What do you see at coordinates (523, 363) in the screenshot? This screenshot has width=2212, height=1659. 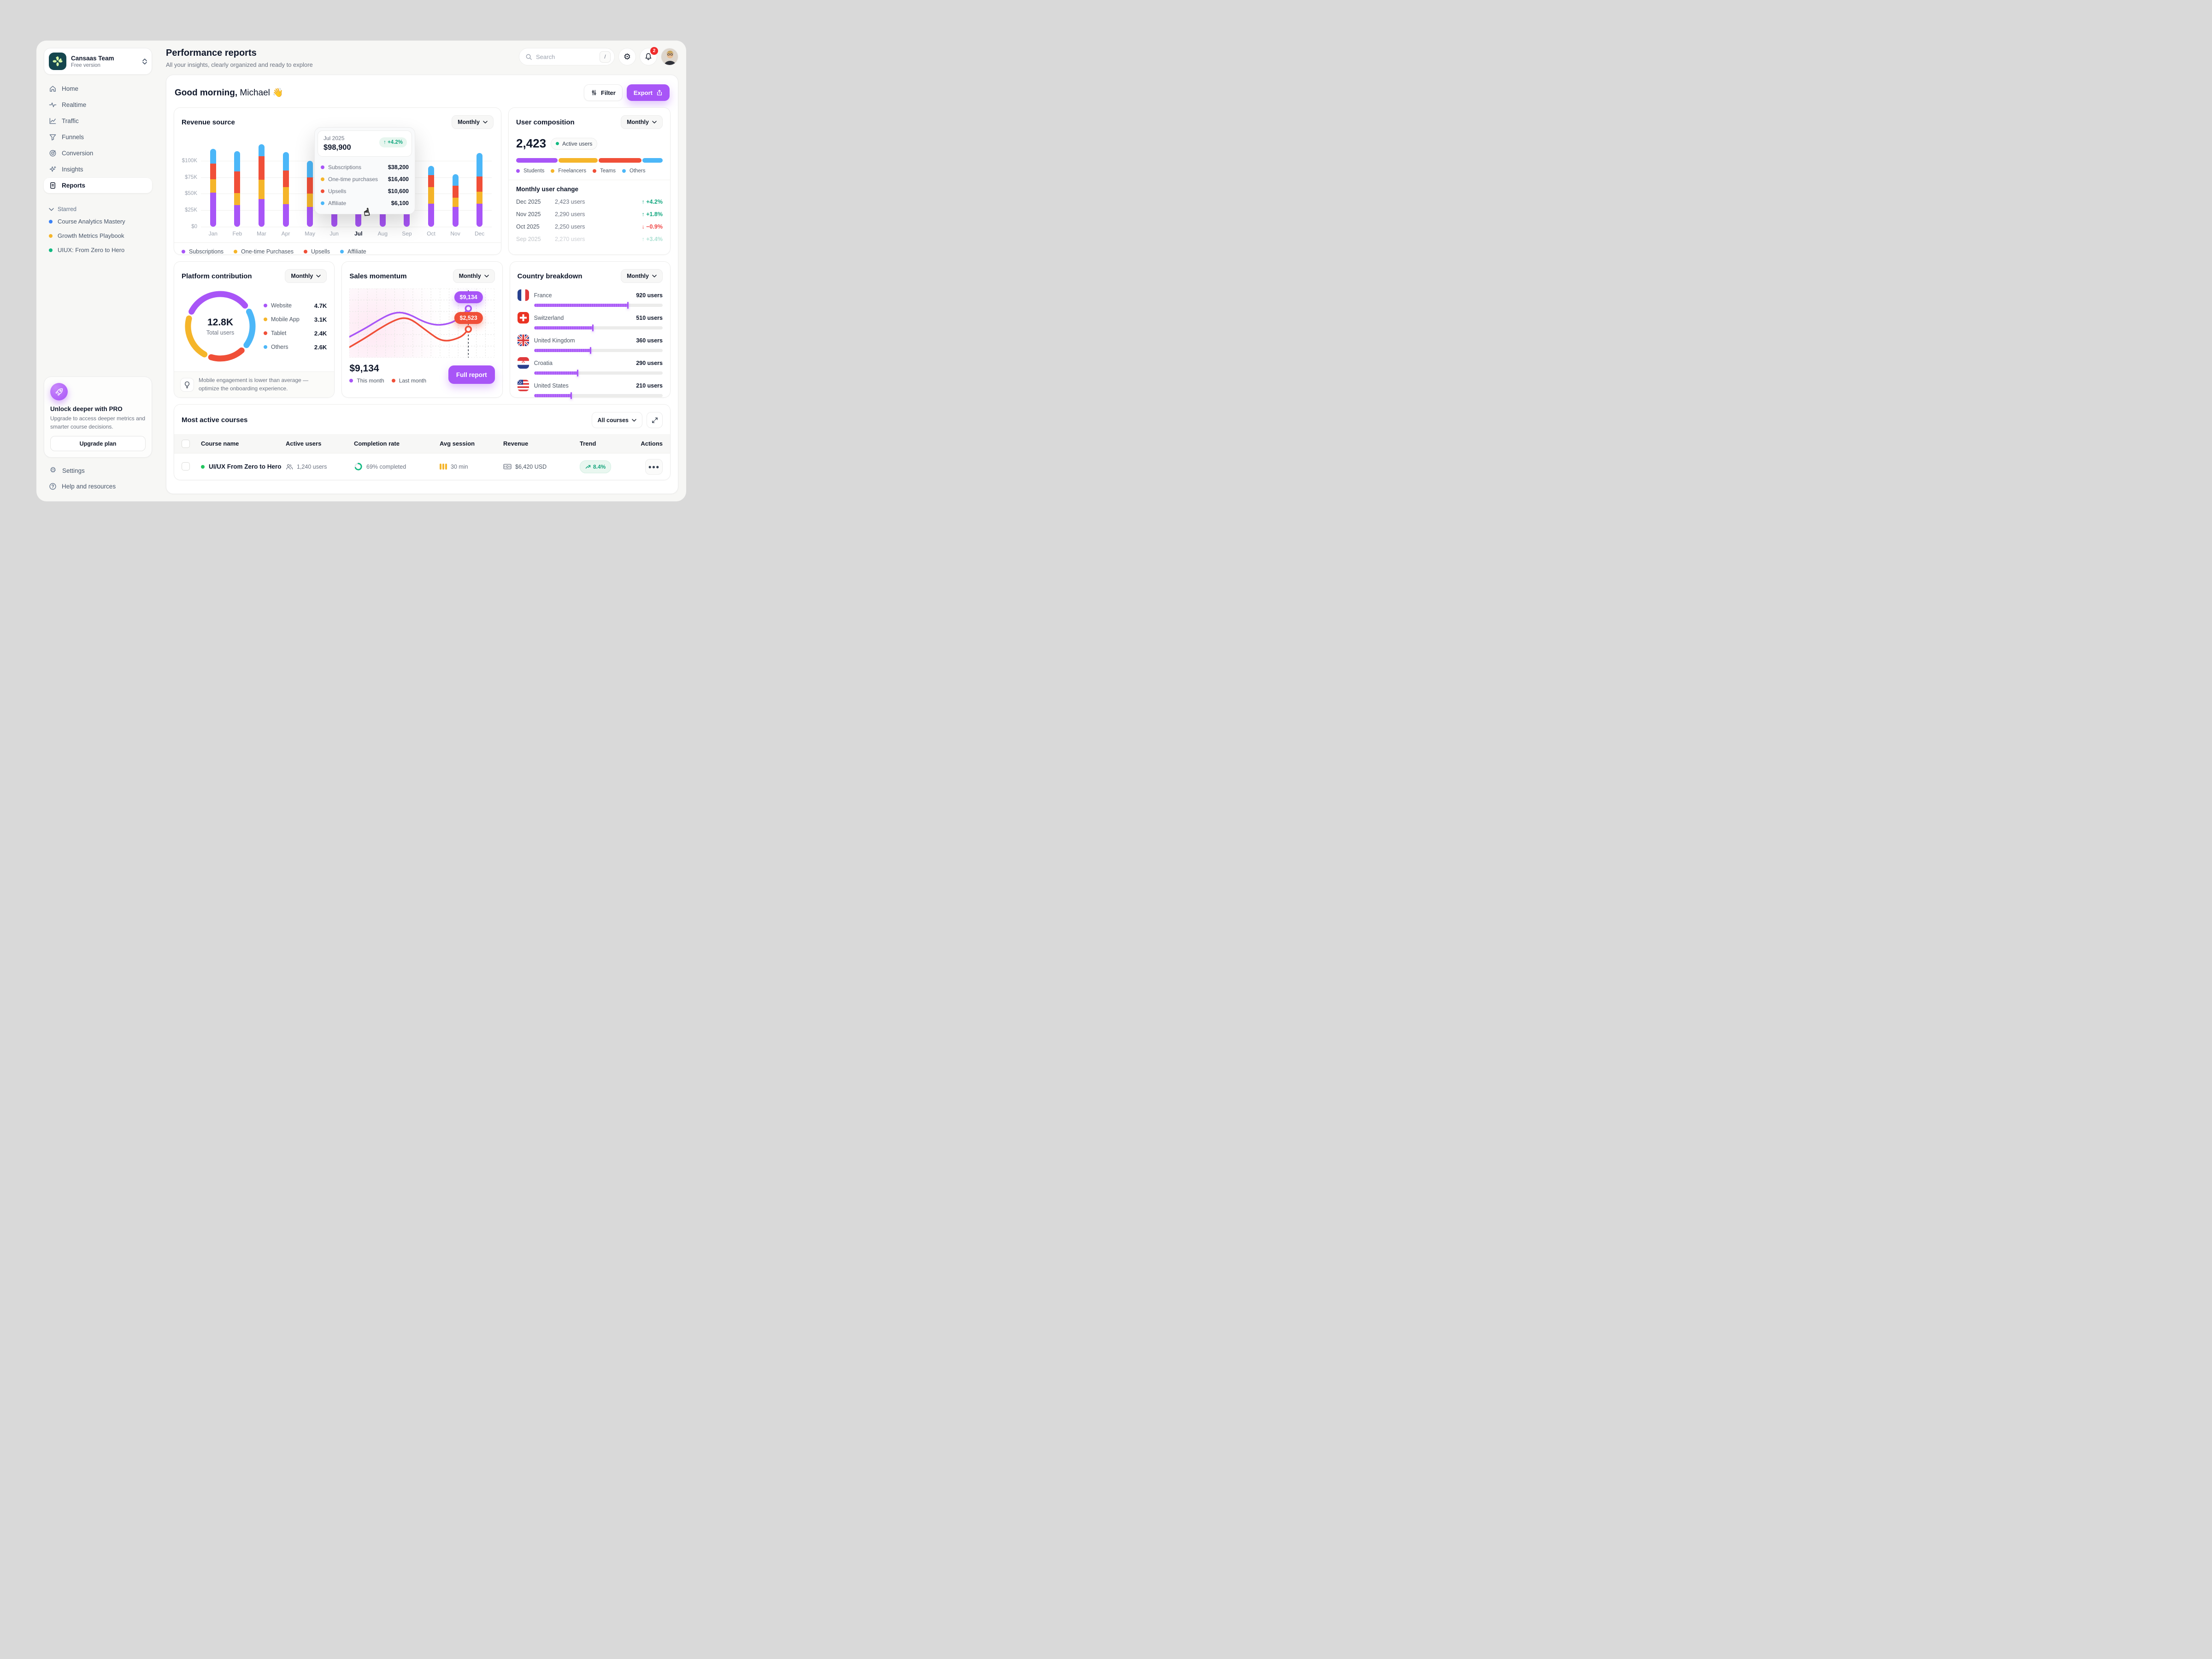 I see `croatia-flag-icon` at bounding box center [523, 363].